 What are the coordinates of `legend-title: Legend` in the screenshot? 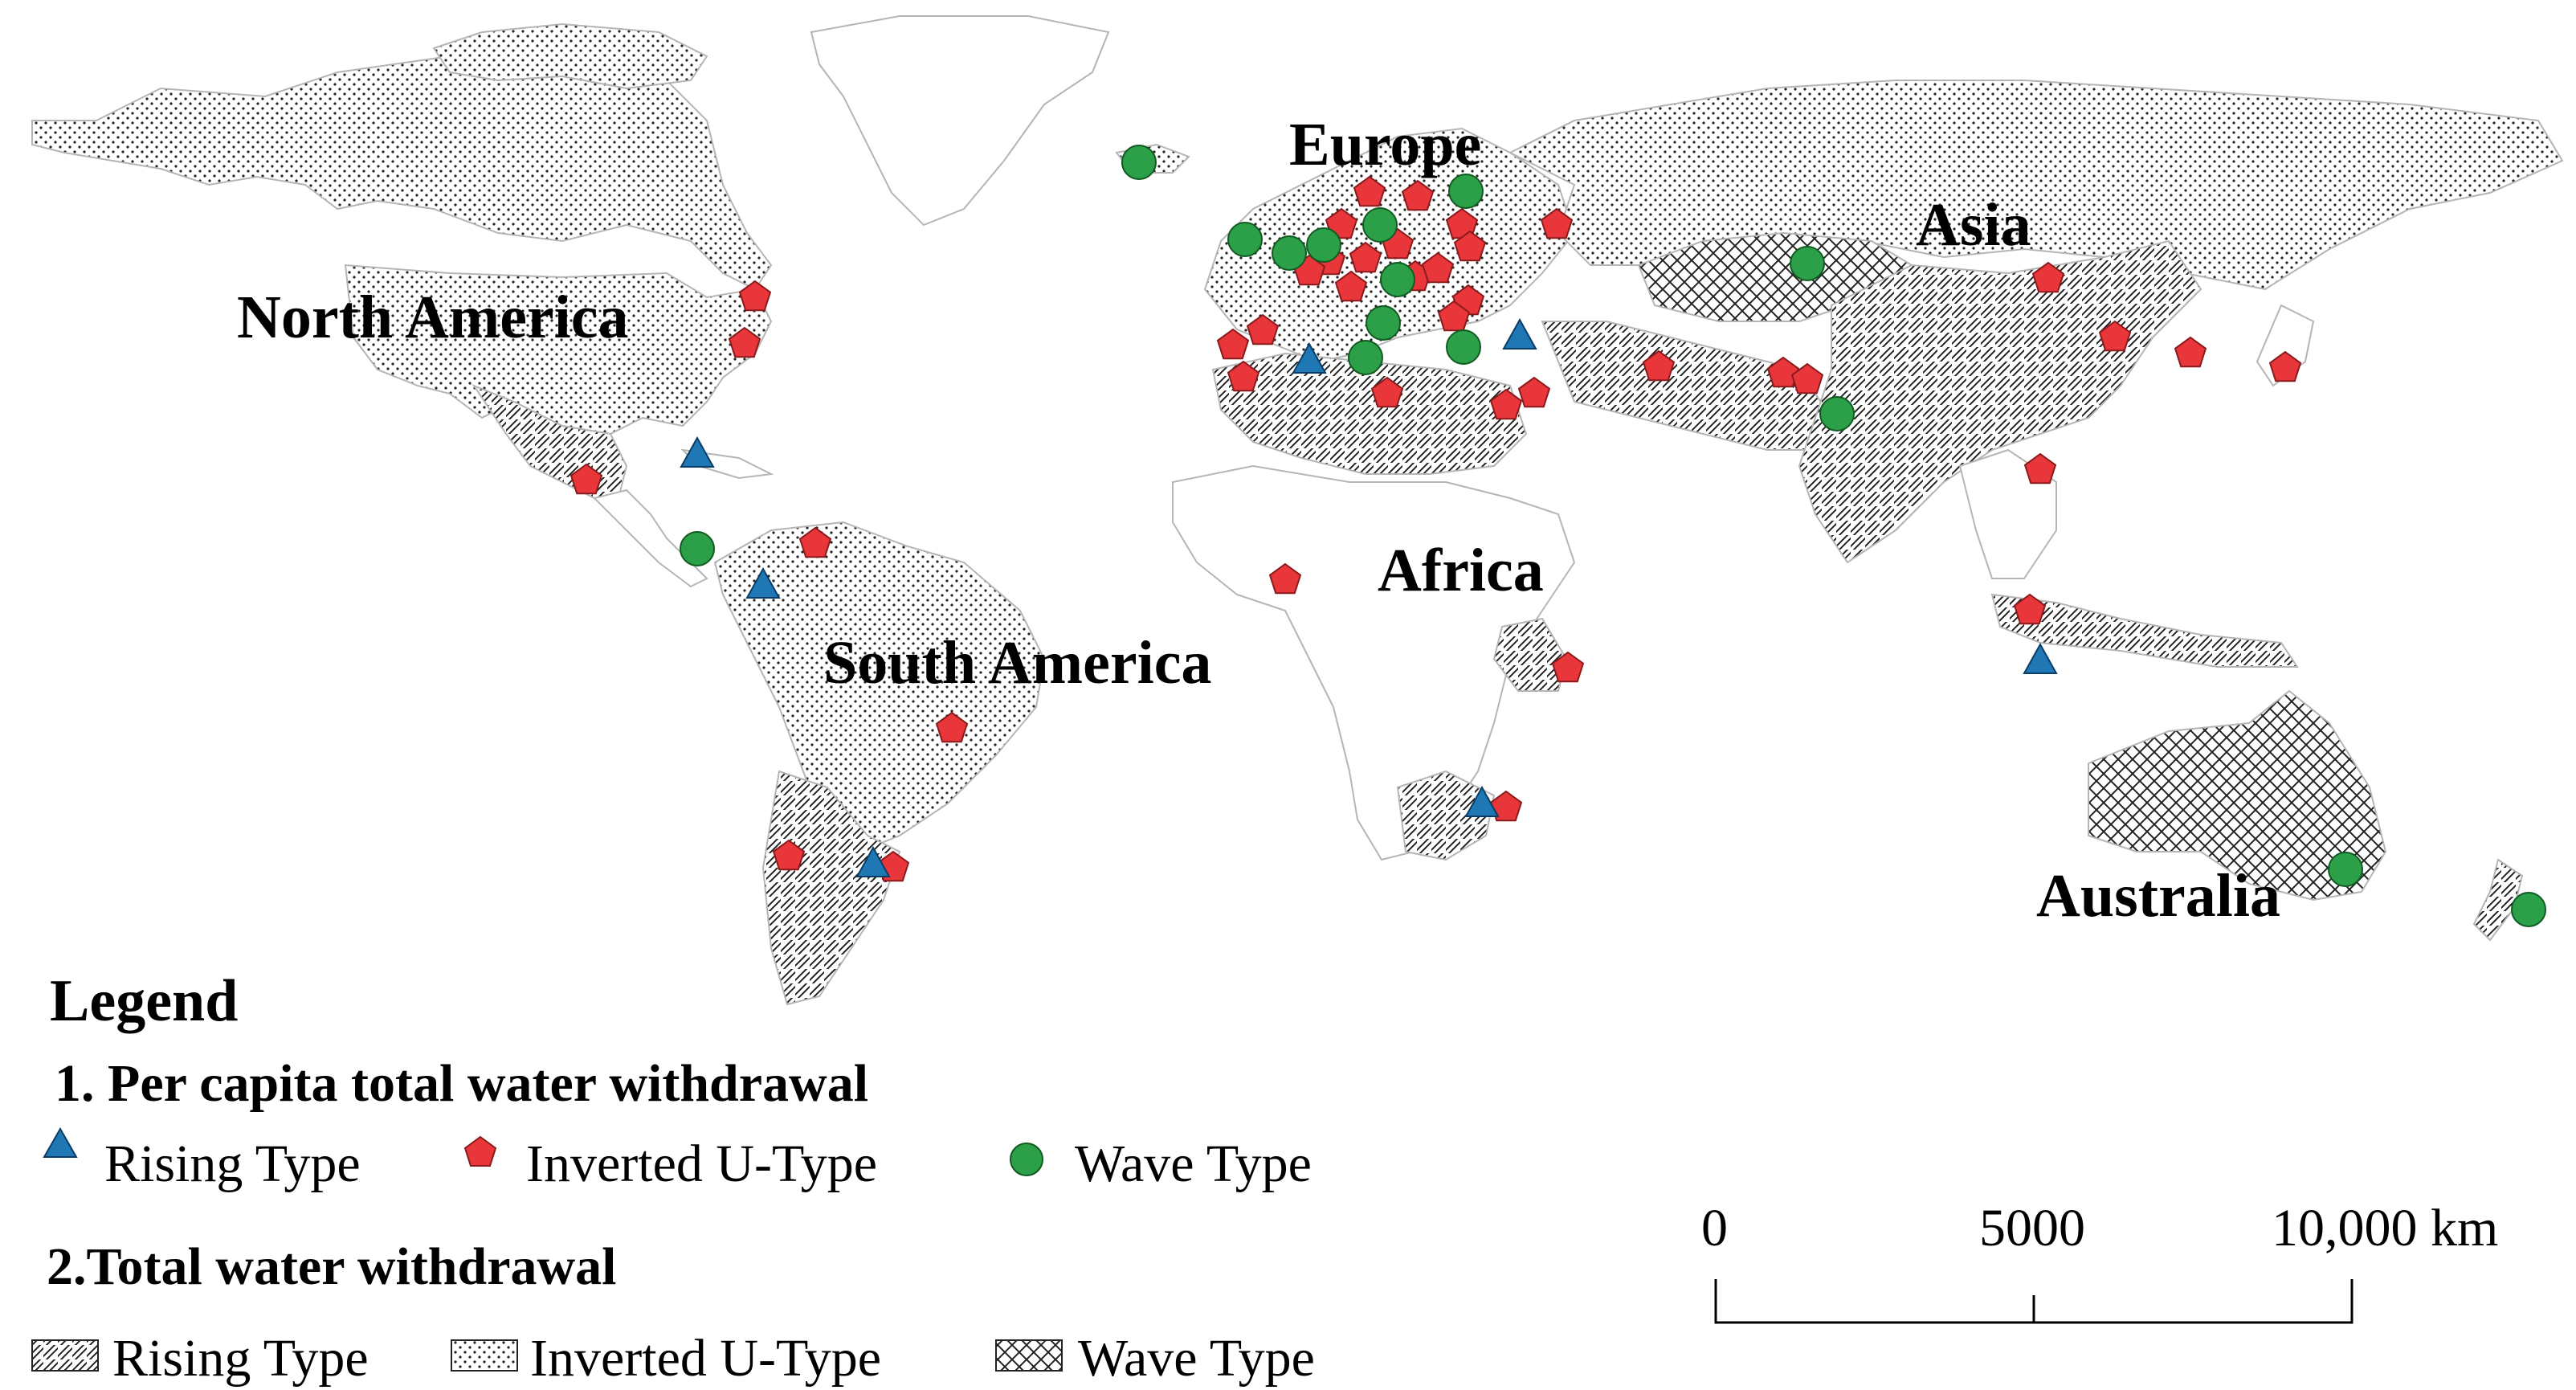 It's located at (144, 1001).